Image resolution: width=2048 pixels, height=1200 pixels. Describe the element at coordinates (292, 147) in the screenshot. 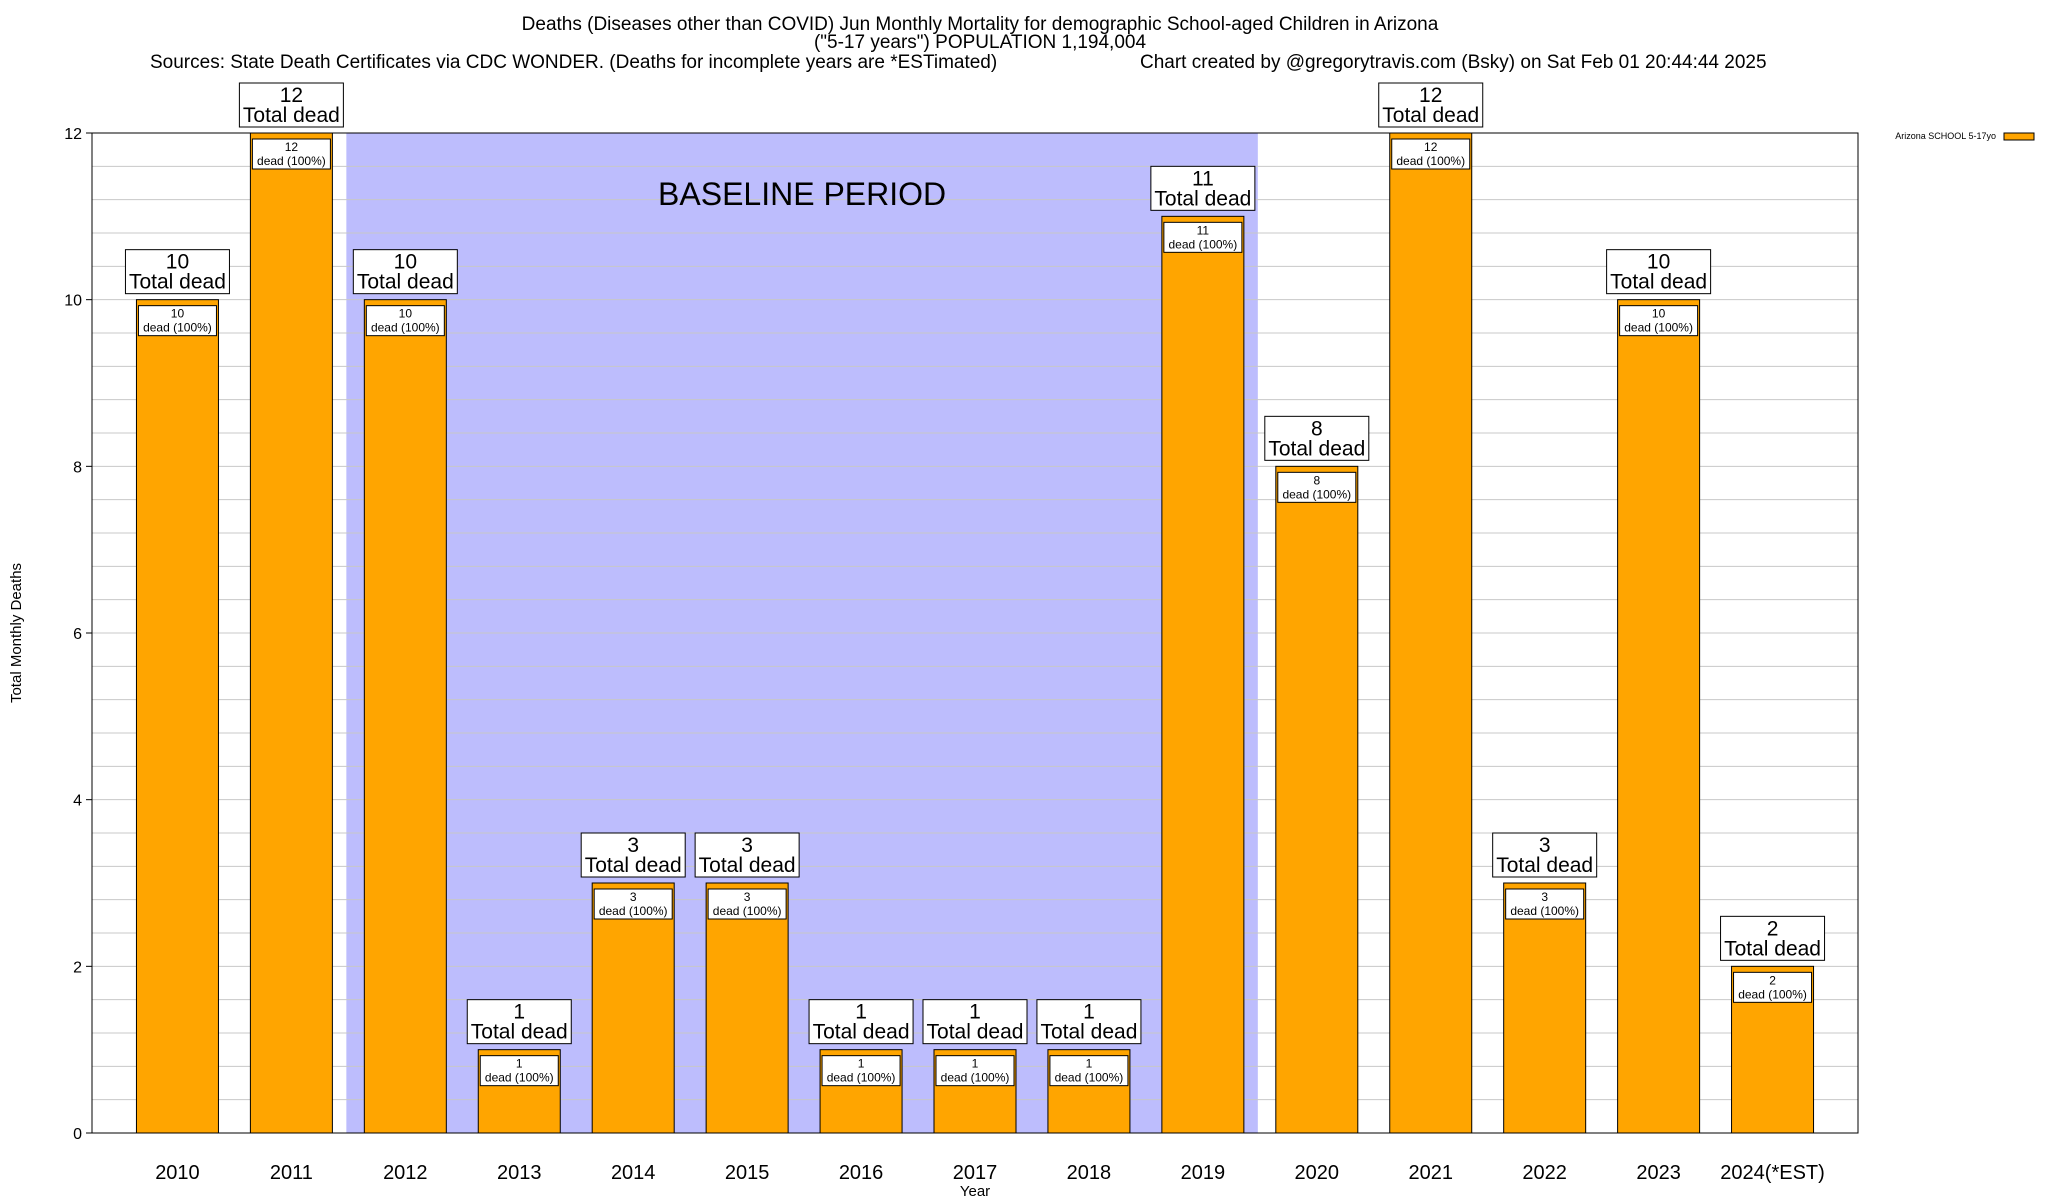

I see `bar-inner-value: 12` at that location.